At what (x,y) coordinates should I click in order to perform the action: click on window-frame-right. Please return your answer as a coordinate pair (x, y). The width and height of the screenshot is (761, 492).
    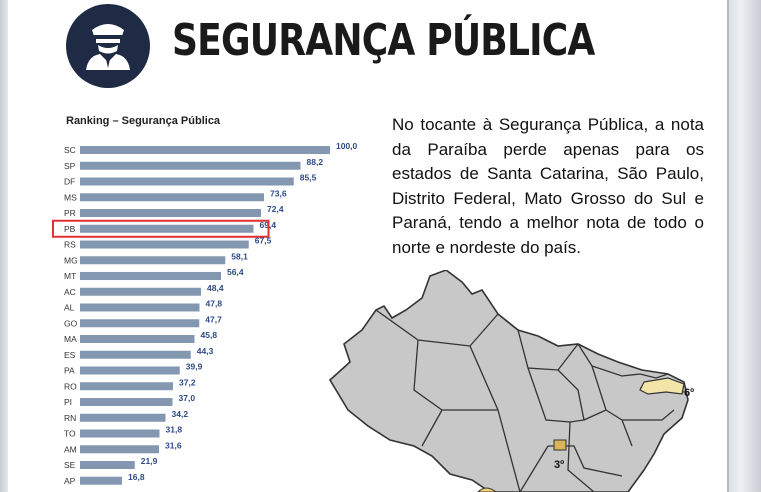
    Looking at the image, I should click on (744, 246).